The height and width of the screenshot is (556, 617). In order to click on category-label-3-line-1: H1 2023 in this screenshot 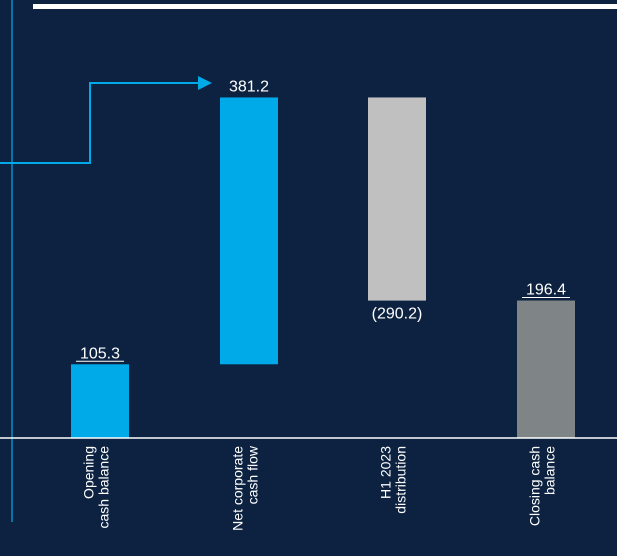, I will do `click(386, 472)`.